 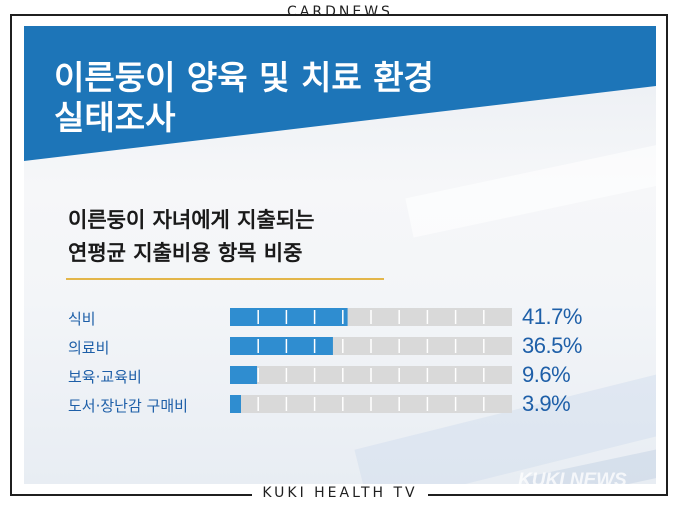 What do you see at coordinates (82, 319) in the screenshot?
I see `category-label: 식비` at bounding box center [82, 319].